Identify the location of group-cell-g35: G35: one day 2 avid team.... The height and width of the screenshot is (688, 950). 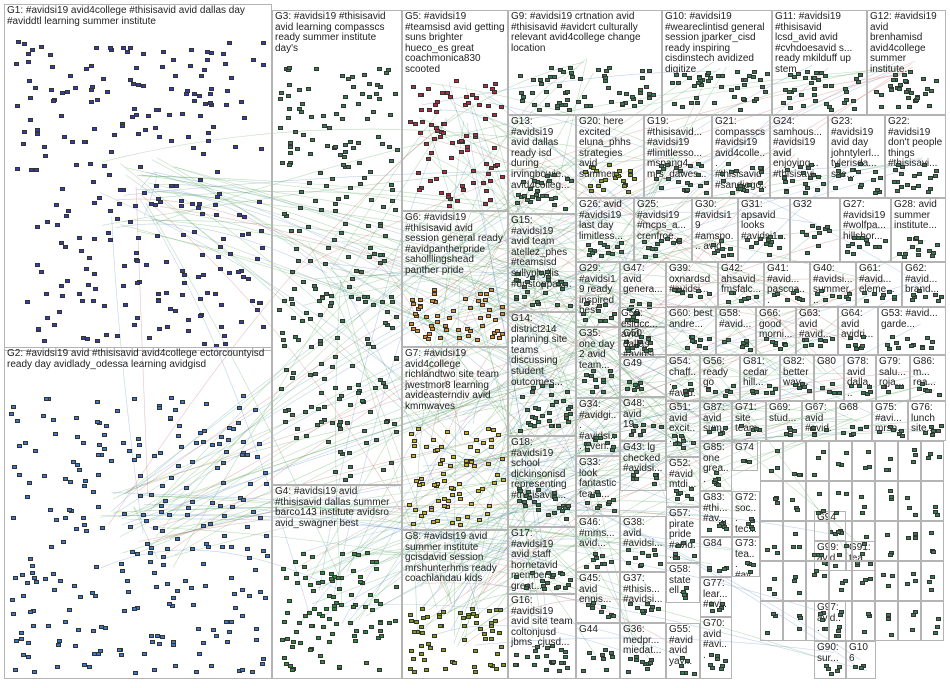
(598, 362).